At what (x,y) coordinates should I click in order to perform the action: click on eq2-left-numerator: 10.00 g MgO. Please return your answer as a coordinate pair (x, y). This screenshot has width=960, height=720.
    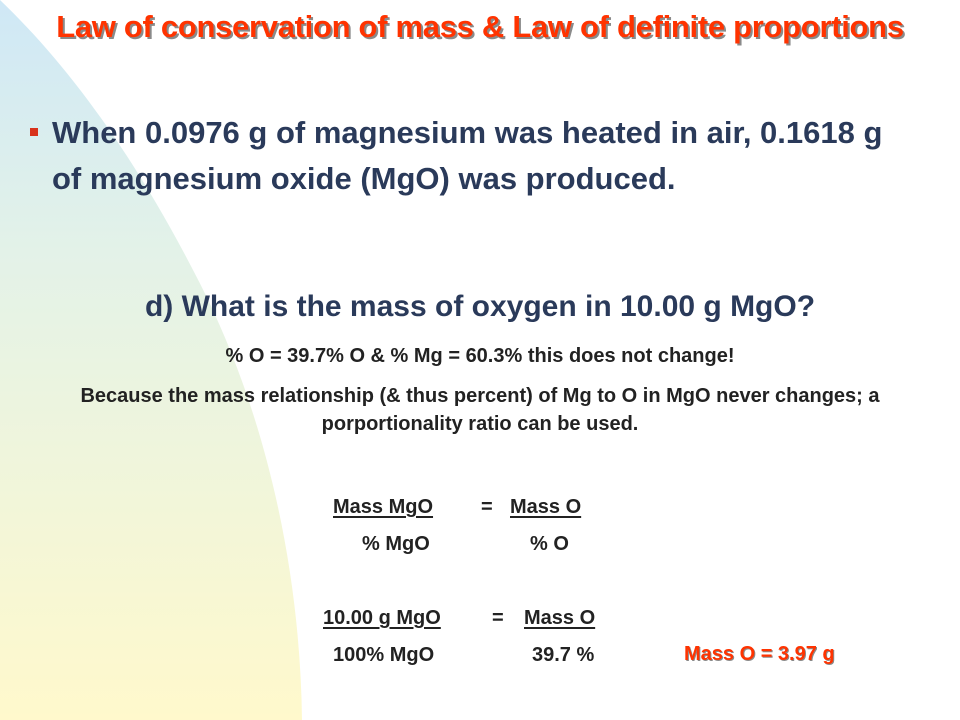
    Looking at the image, I should click on (382, 618).